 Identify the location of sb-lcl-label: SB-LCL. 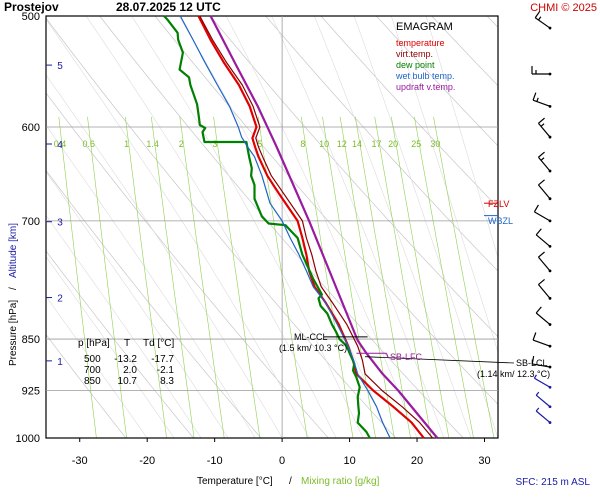
(532, 363).